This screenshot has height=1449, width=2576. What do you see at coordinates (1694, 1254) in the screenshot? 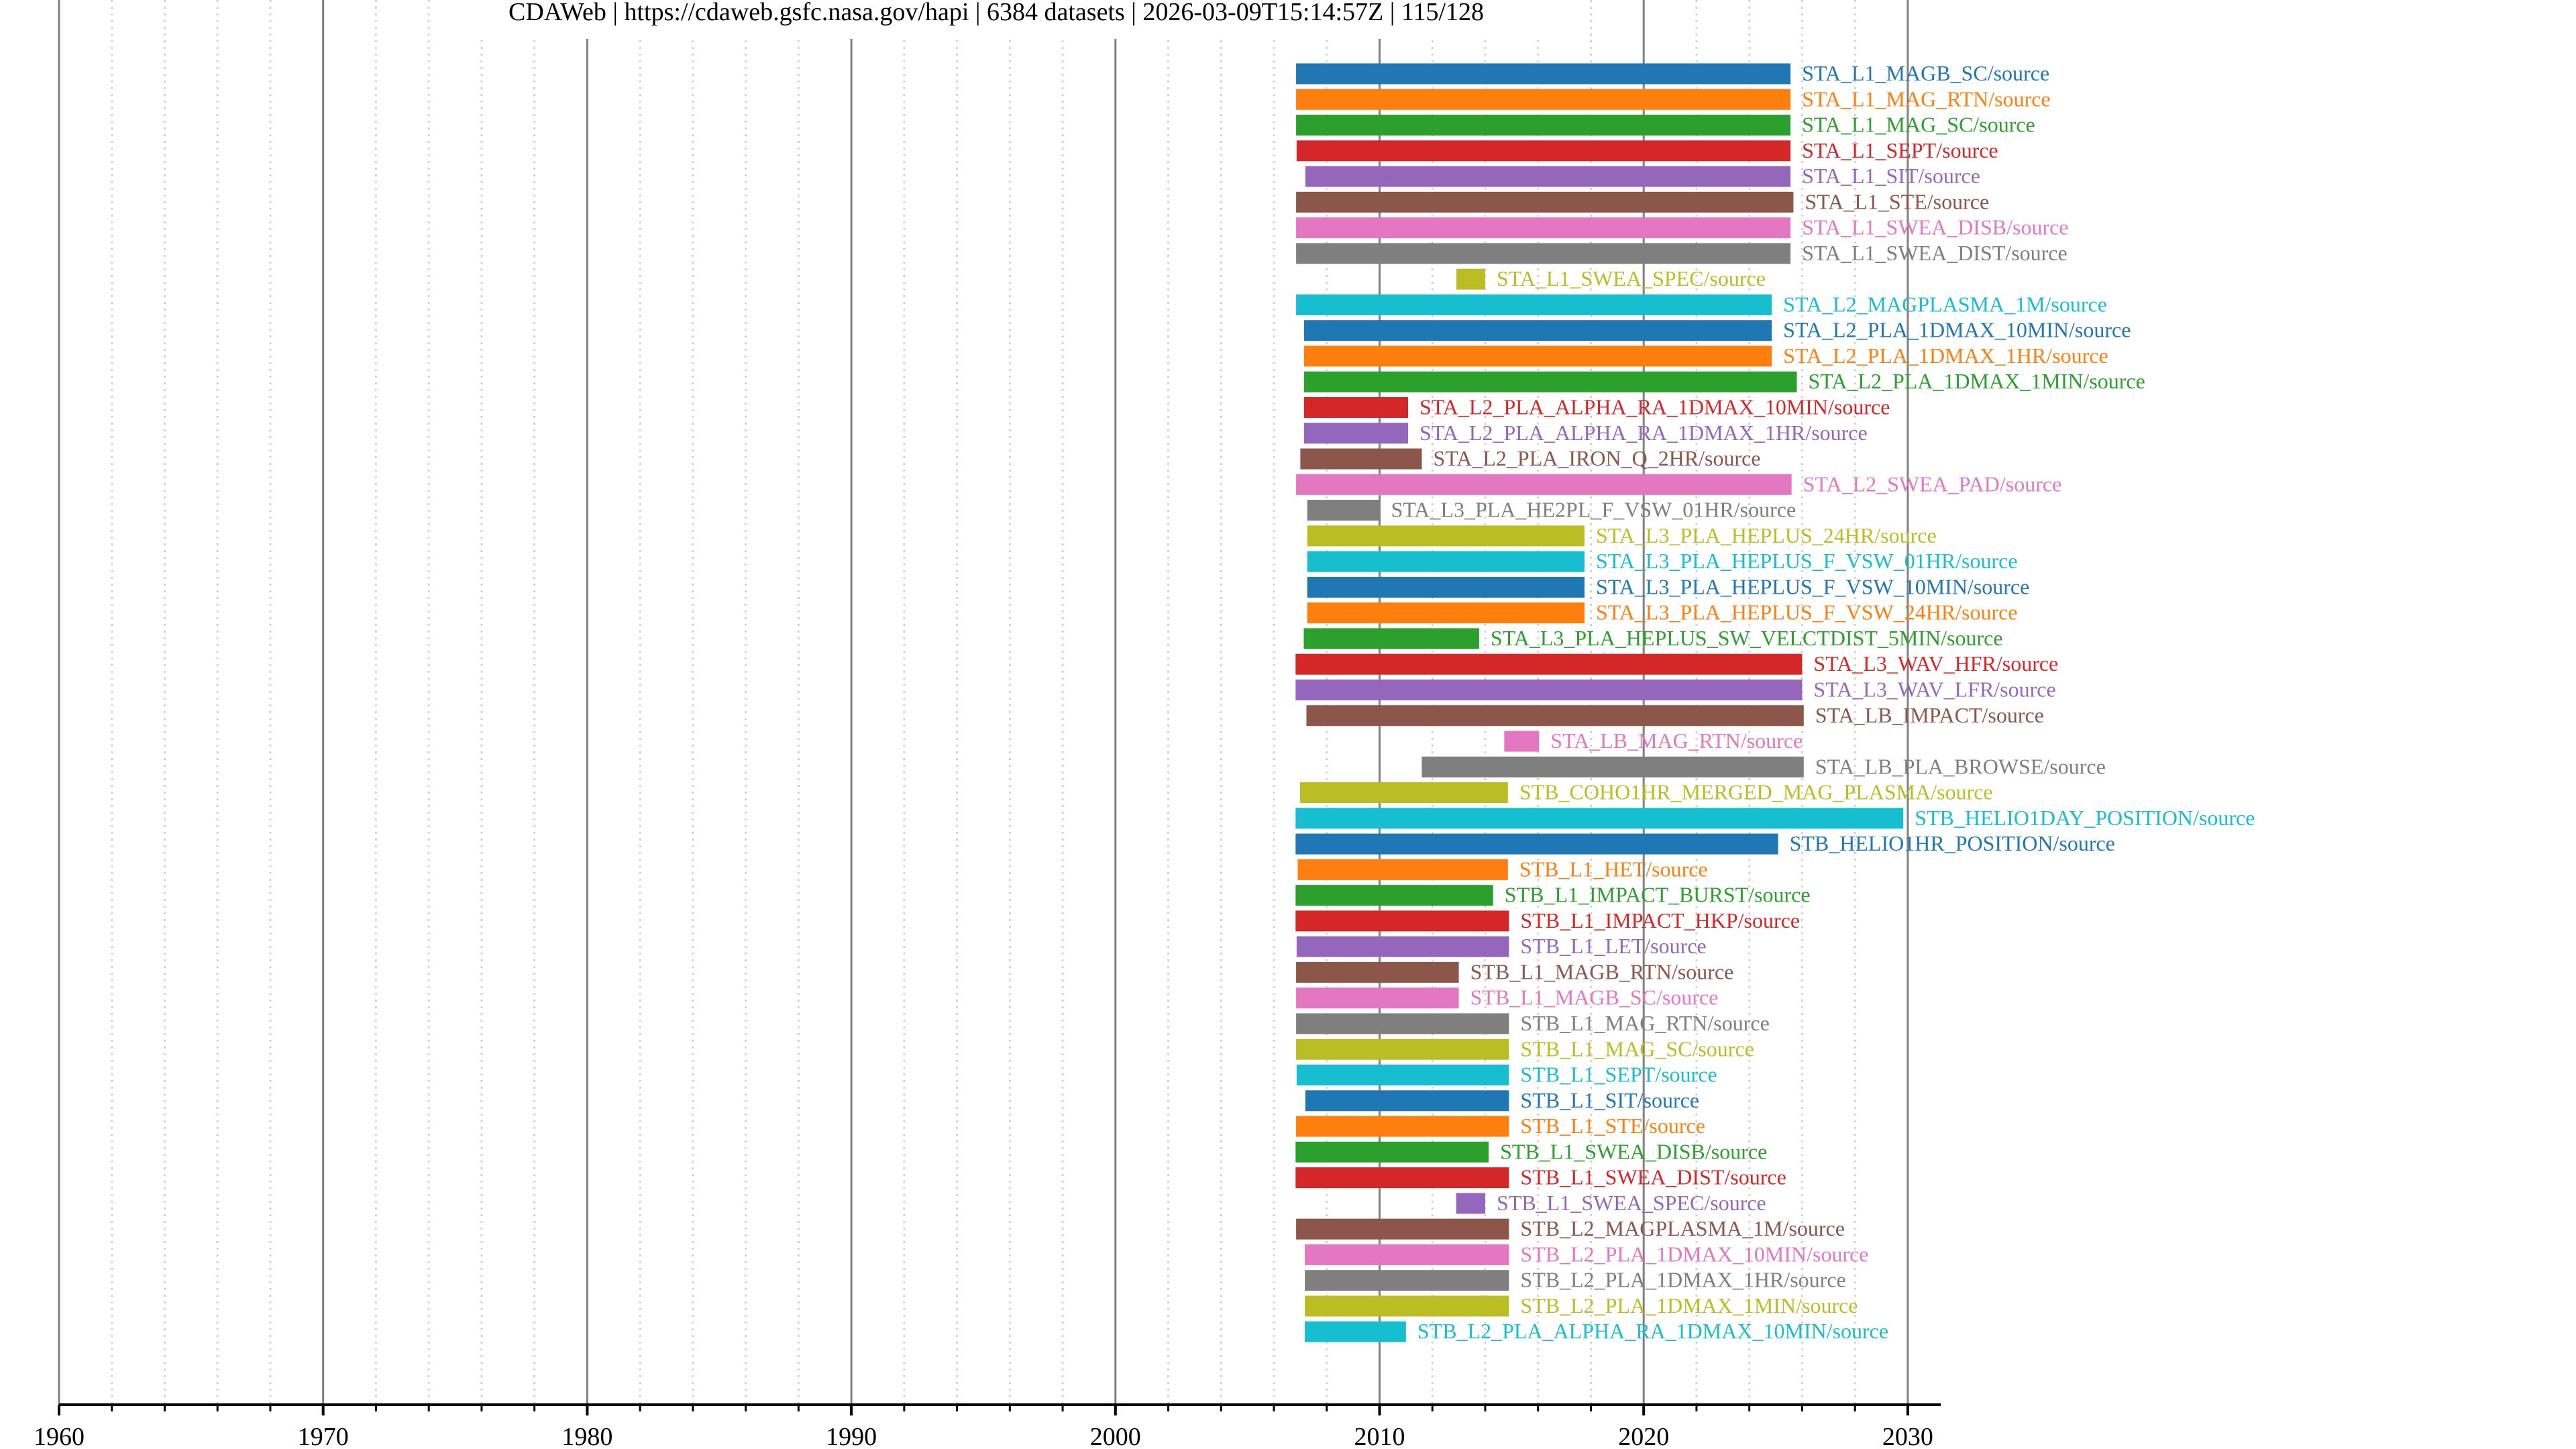
I see `dataset-label: STB_L2_PLA_1DMAX_10MIN/source` at bounding box center [1694, 1254].